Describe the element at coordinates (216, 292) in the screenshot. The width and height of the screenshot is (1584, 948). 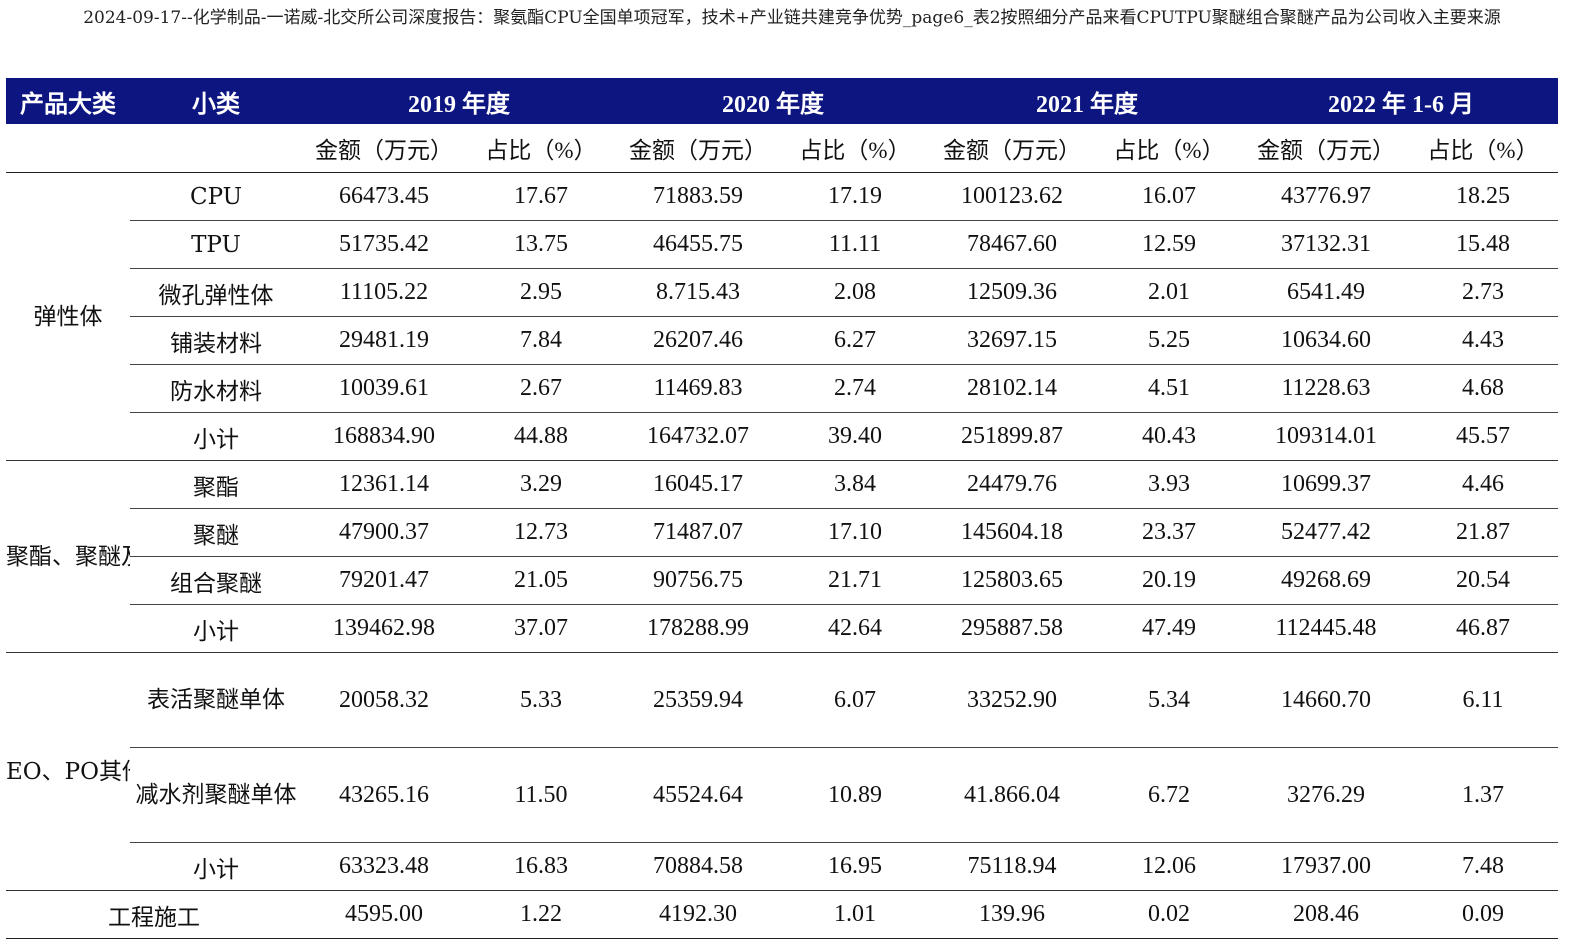
I see `subcategory-cell: 微孔弹性体` at that location.